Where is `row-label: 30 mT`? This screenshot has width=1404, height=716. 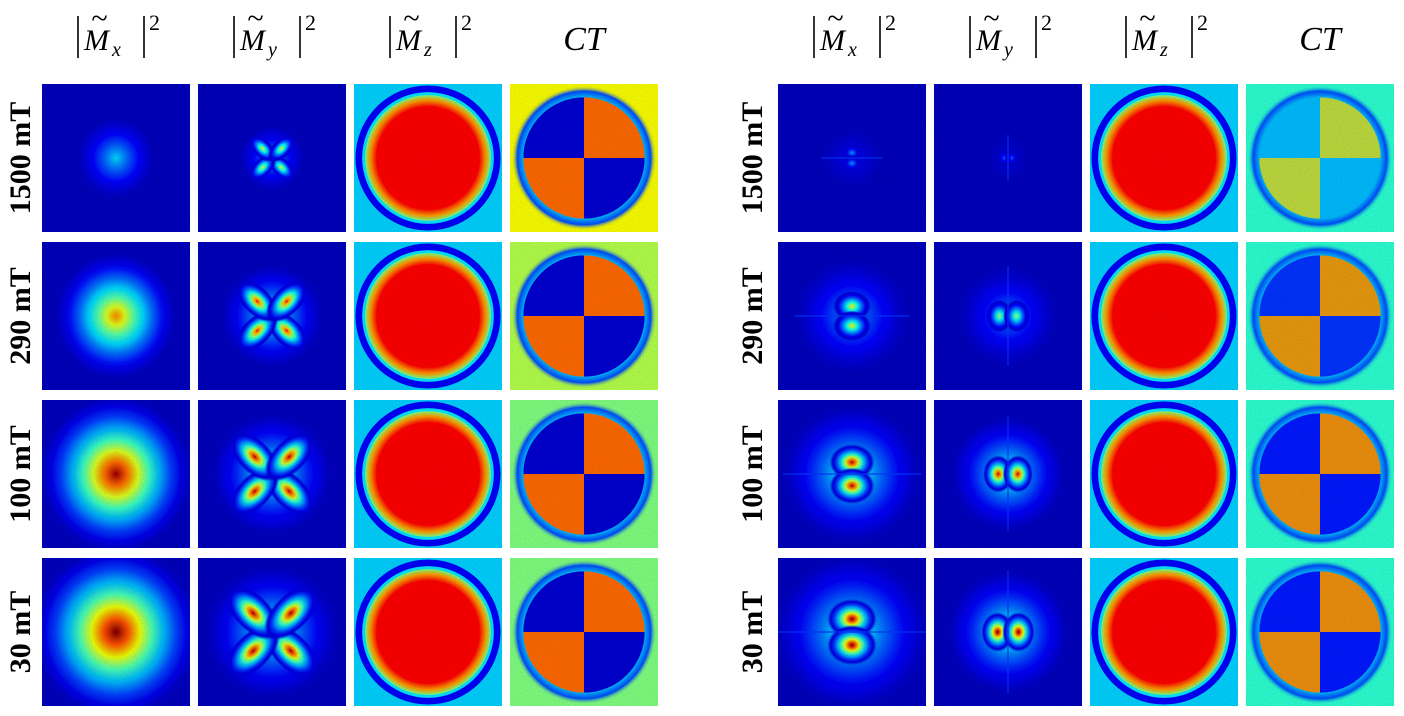 row-label: 30 mT is located at coordinates (20, 632).